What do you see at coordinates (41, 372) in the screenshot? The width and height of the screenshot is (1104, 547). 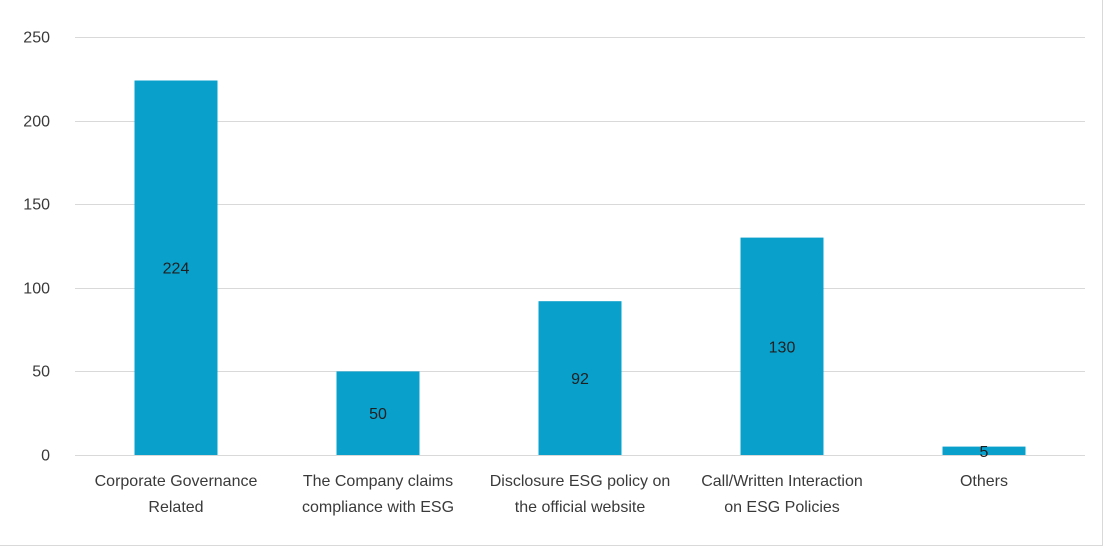 I see `y-tick-label: 50` at bounding box center [41, 372].